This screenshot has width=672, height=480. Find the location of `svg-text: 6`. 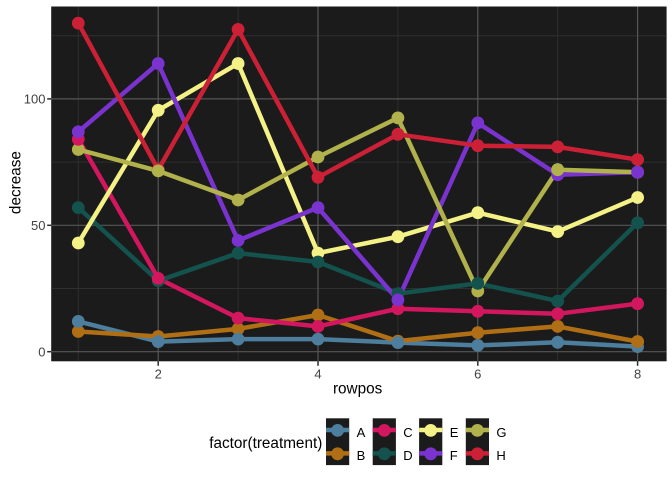

svg-text: 6 is located at coordinates (477, 373).